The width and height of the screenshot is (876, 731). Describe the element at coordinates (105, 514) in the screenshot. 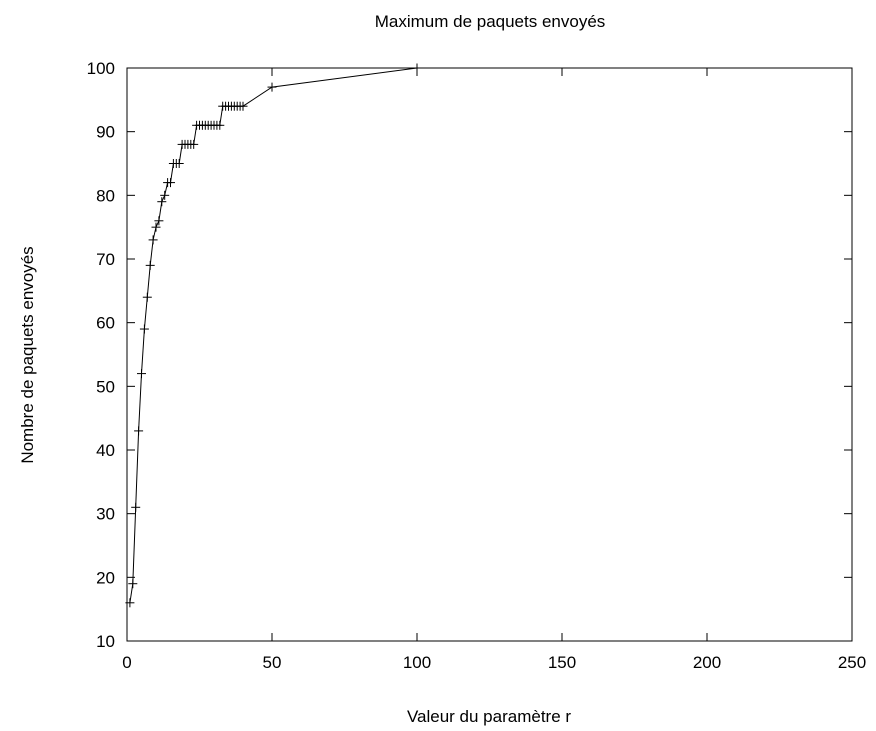

I see `y-tick-label: 30` at that location.